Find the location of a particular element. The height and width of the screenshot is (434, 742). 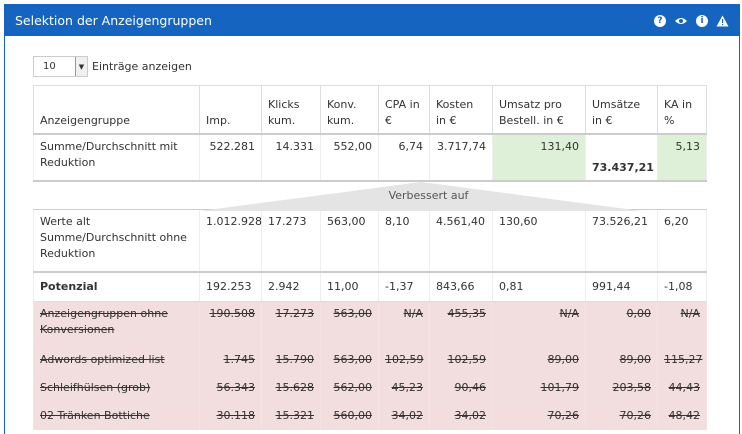

removed-cpa: 102,59 is located at coordinates (404, 359).